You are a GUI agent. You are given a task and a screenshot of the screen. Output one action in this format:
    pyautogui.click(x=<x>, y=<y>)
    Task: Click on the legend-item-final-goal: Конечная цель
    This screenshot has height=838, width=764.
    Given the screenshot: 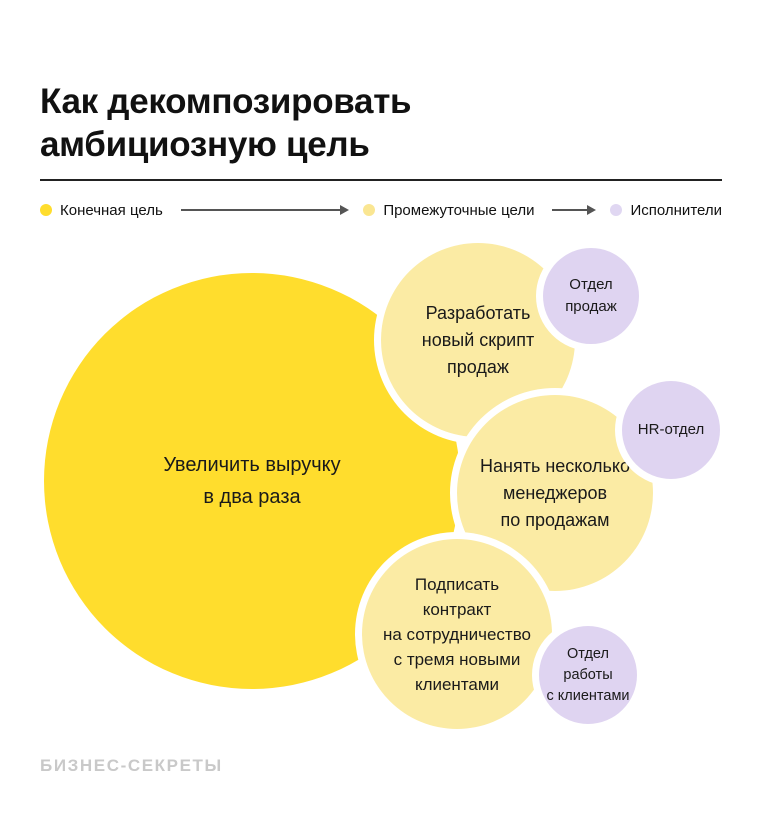 What is the action you would take?
    pyautogui.click(x=101, y=210)
    